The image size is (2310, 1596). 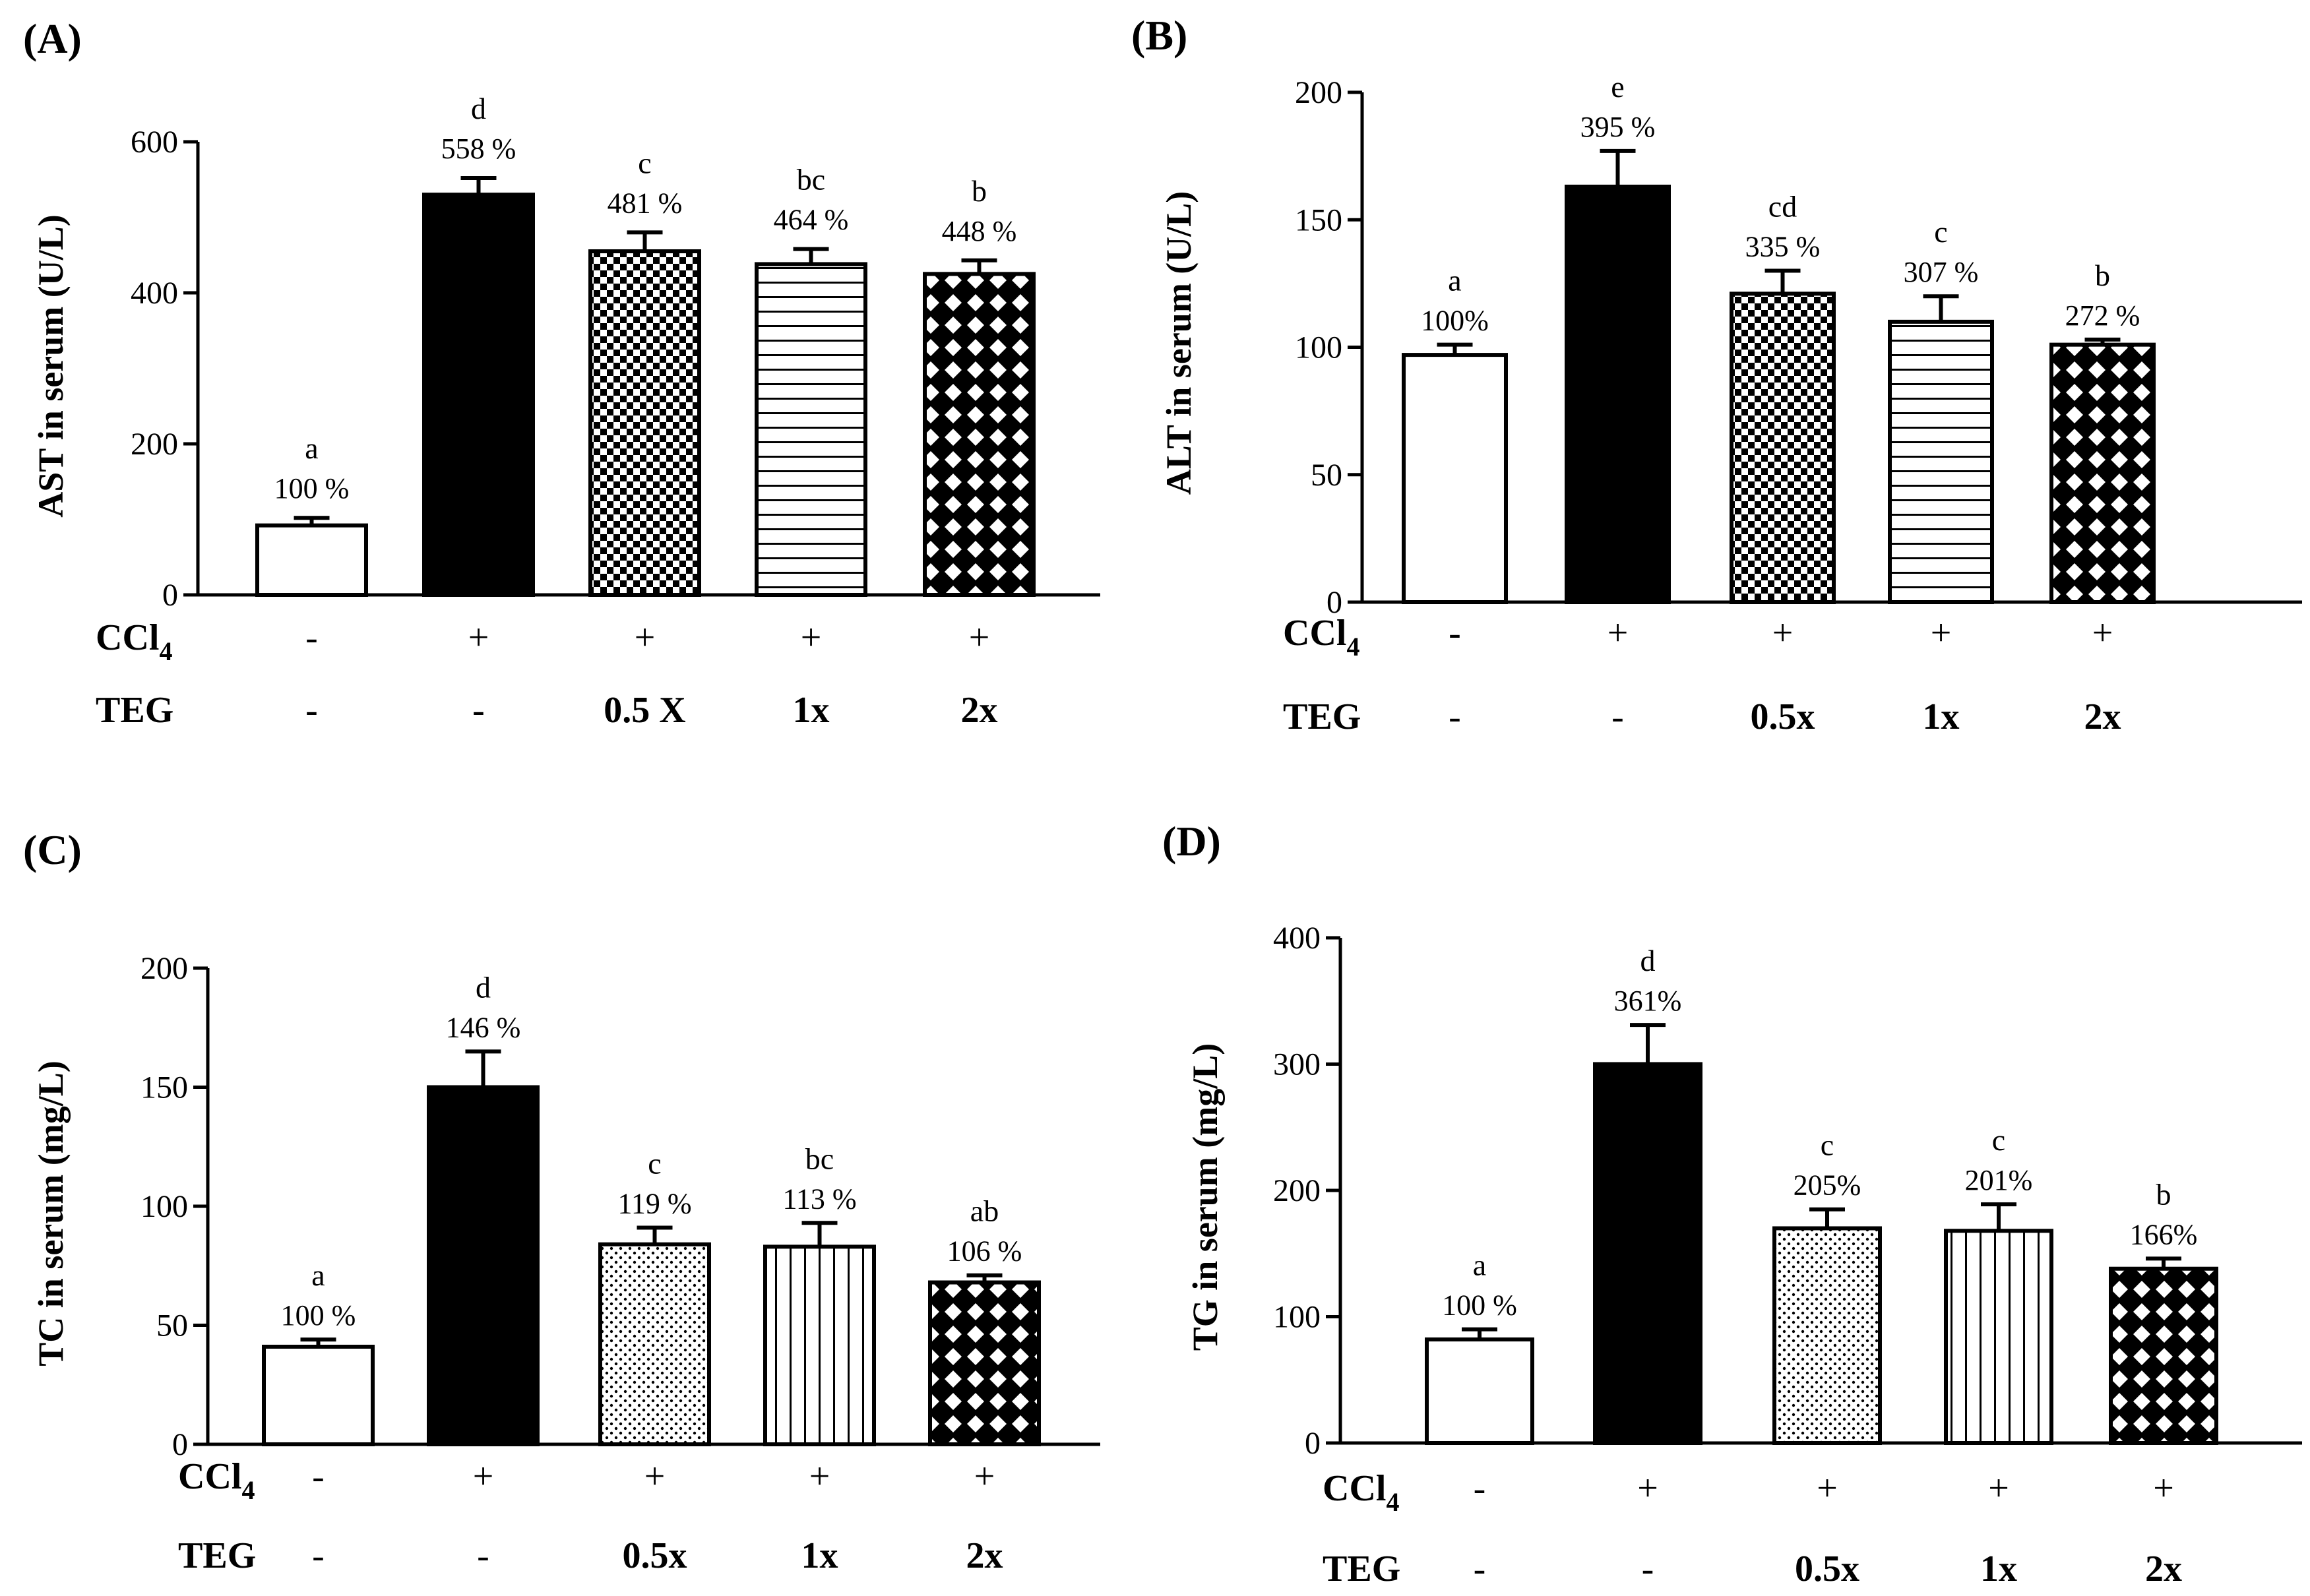 I want to click on y-axis-label: TC in serum (mg/L), so click(x=51, y=1213).